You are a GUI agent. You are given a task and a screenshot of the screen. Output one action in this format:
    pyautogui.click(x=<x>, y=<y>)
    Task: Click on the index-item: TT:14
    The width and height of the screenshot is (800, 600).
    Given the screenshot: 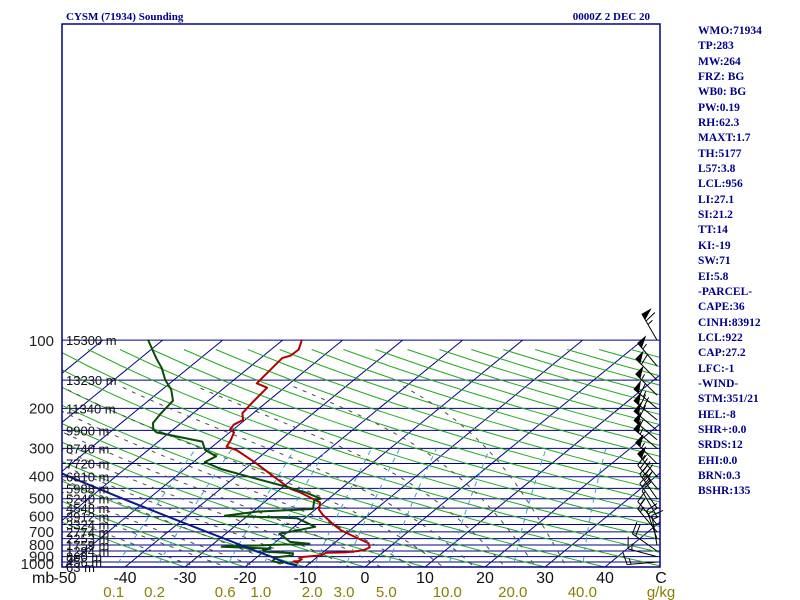 What is the action you would take?
    pyautogui.click(x=713, y=230)
    